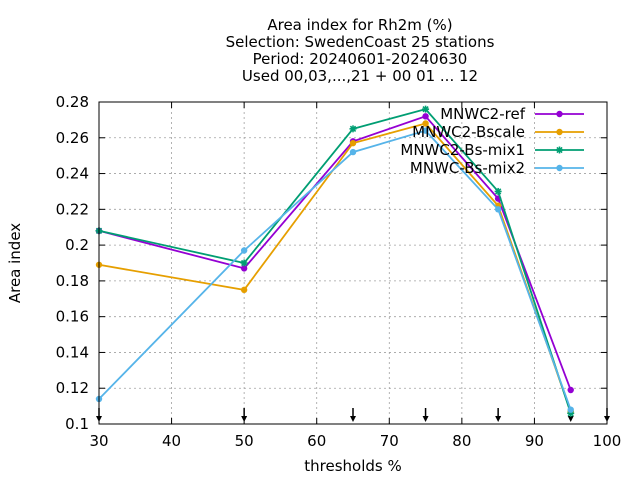 This screenshot has width=640, height=480. What do you see at coordinates (353, 415) in the screenshot?
I see `threshold-arrows` at bounding box center [353, 415].